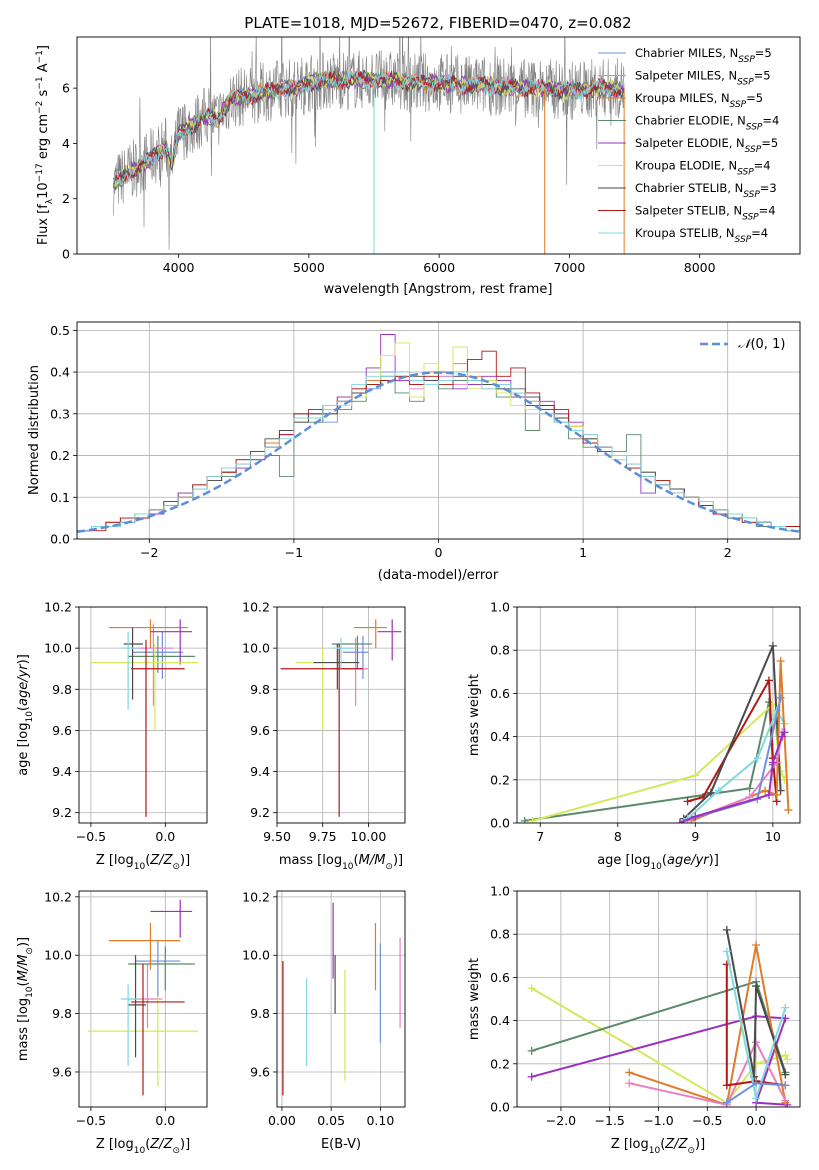 This screenshot has width=819, height=1170. I want to click on x-tick-label: 9, so click(695, 836).